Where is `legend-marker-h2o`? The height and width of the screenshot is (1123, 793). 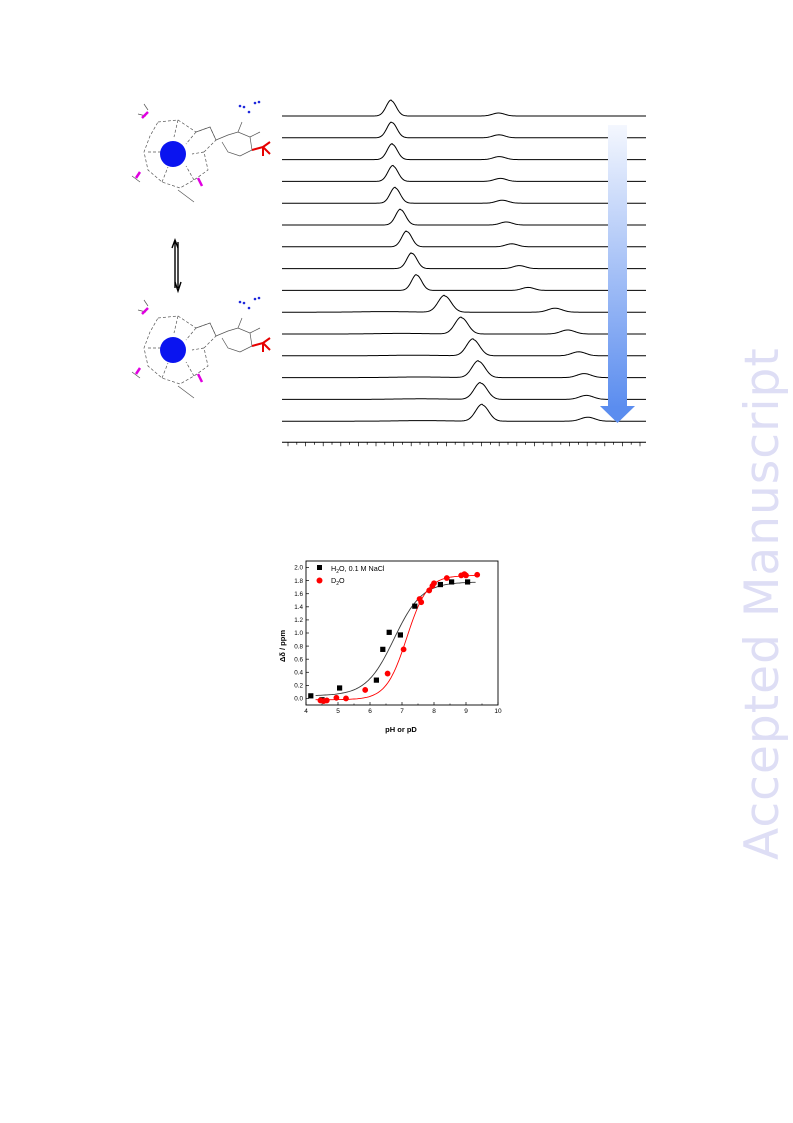
legend-marker-h2o is located at coordinates (319, 567).